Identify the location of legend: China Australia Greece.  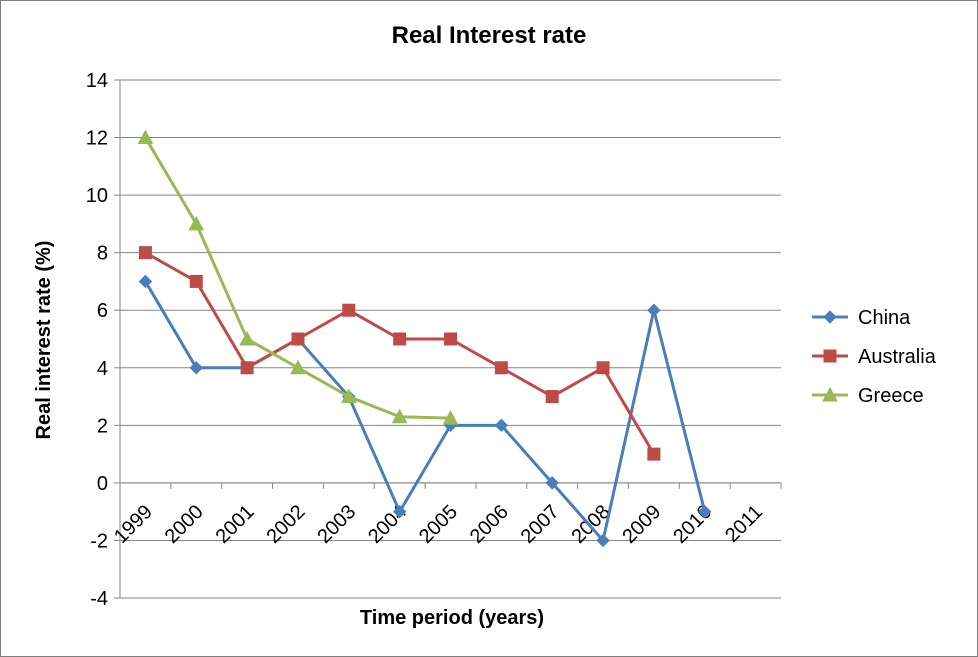
(874, 357).